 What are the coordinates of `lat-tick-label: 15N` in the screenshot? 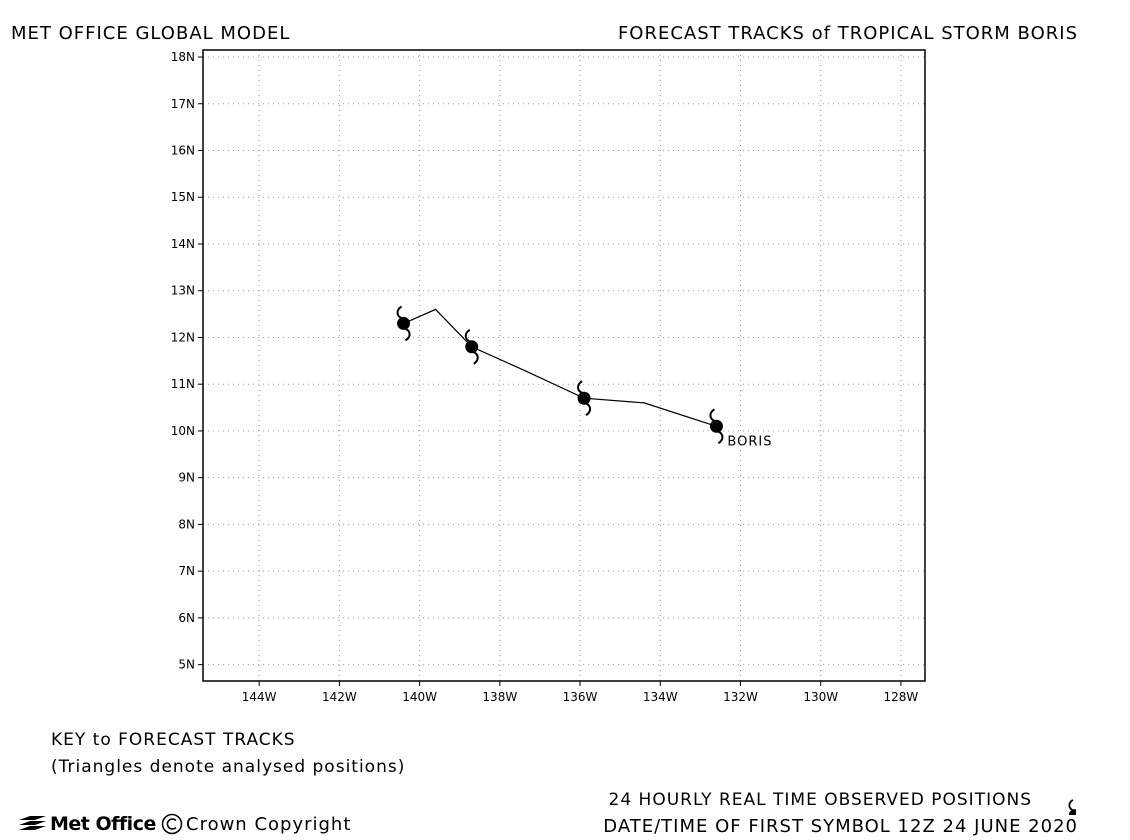 It's located at (183, 197).